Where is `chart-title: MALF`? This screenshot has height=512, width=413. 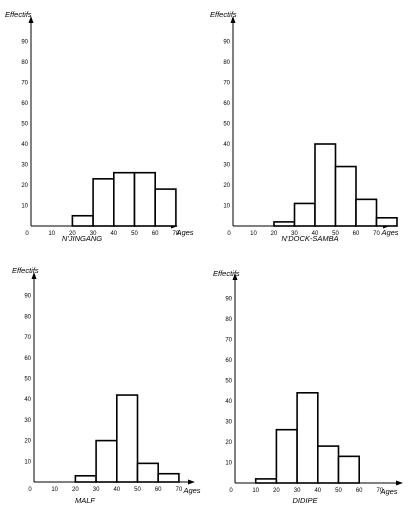 chart-title: MALF is located at coordinates (85, 500).